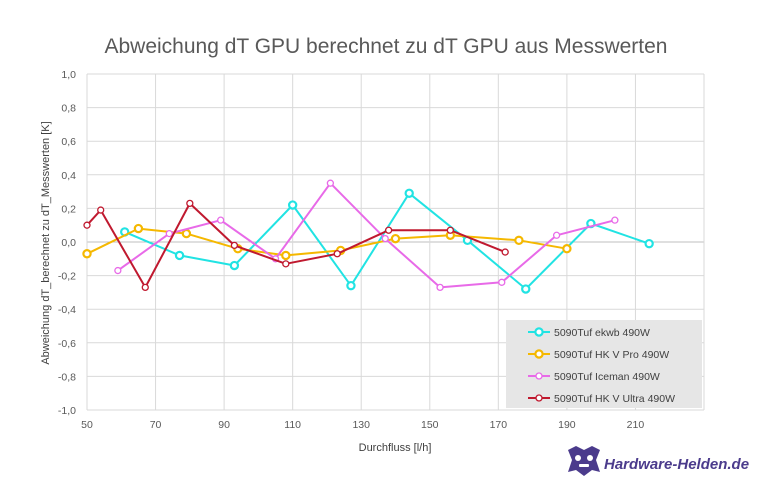  What do you see at coordinates (68, 75) in the screenshot?
I see `y-tick-label: 1,0` at bounding box center [68, 75].